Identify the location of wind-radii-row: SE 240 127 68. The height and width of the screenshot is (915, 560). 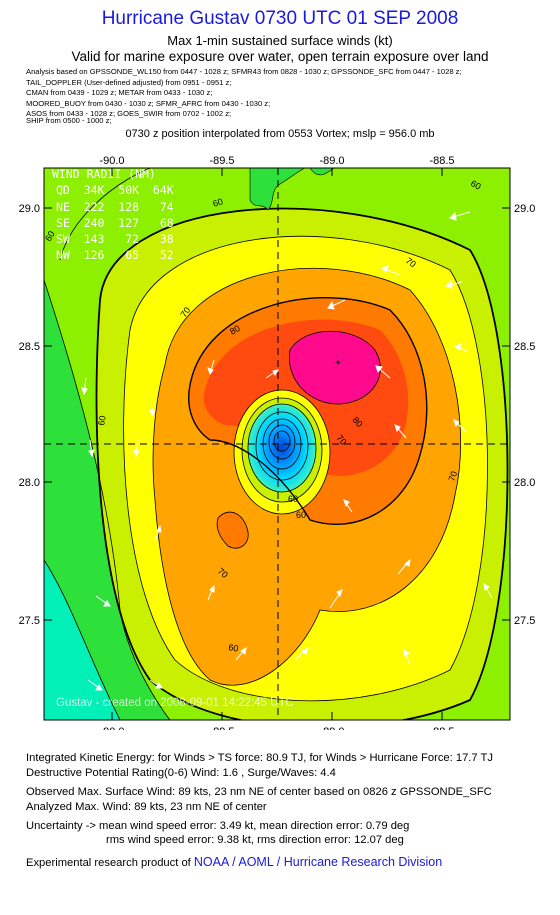
(115, 223).